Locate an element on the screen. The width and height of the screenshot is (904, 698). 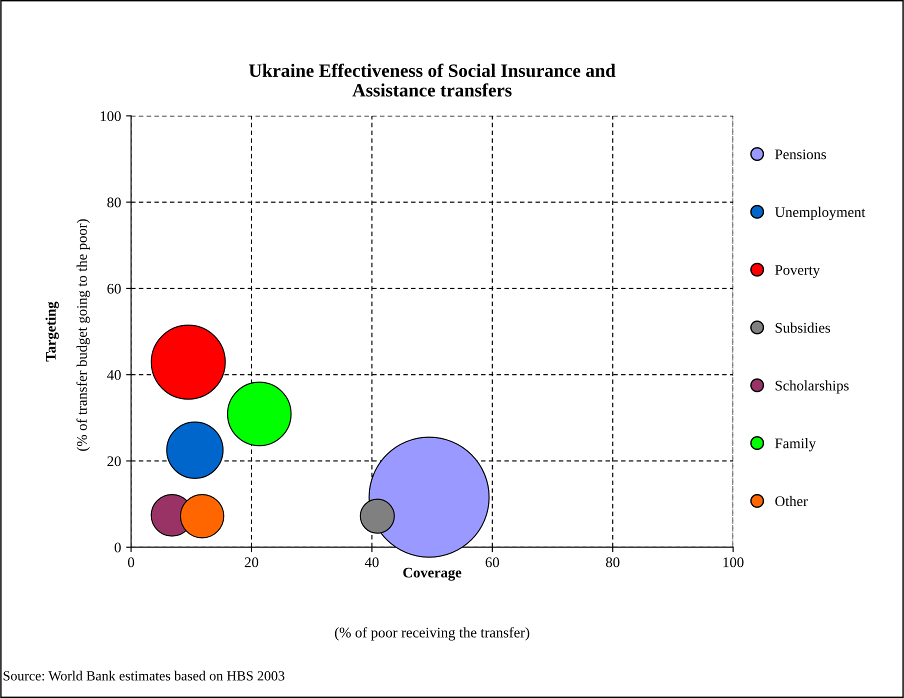
x-tick-label: 80 is located at coordinates (613, 562).